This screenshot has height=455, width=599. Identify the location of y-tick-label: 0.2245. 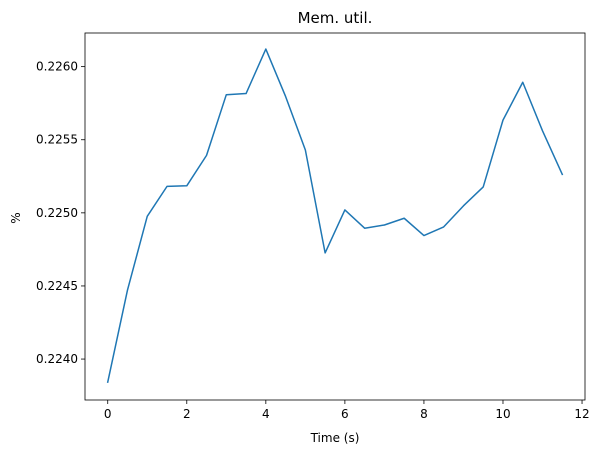
(57, 286).